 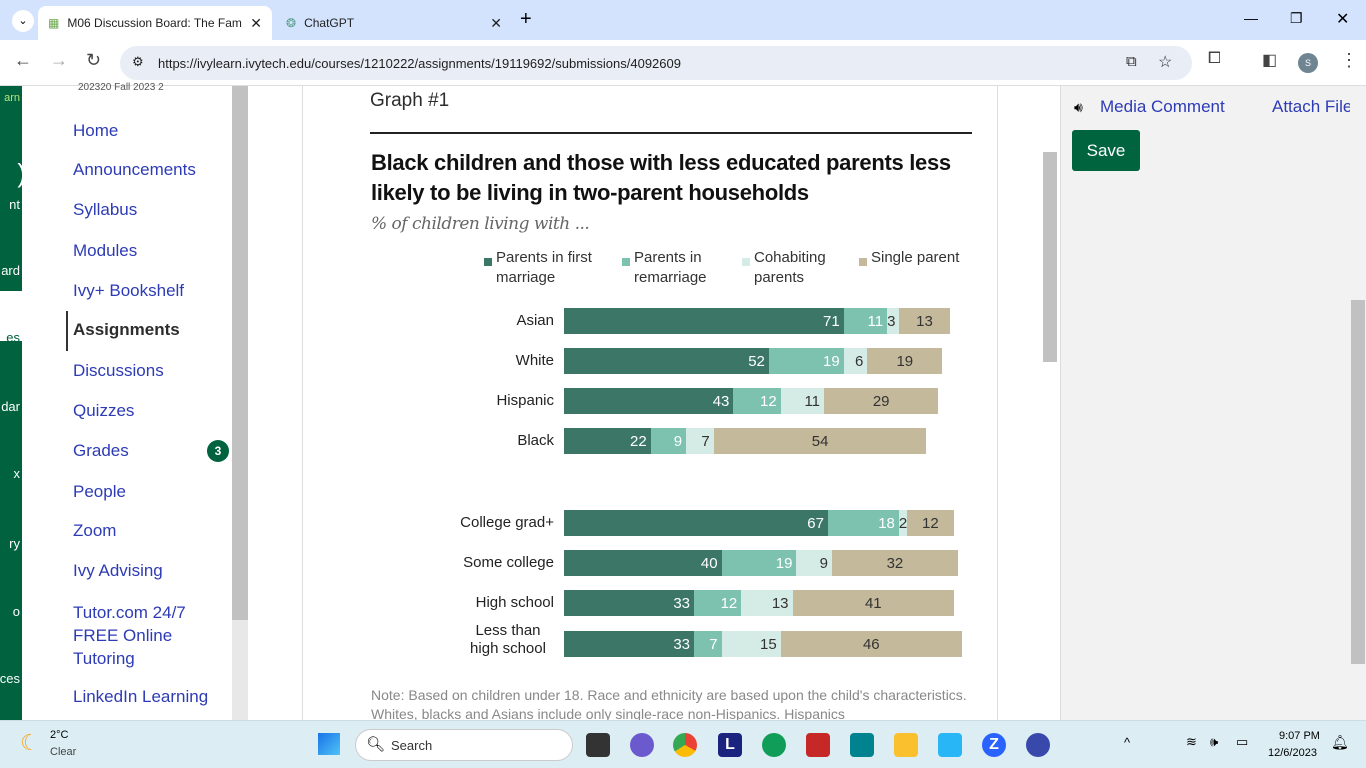 What do you see at coordinates (329, 744) in the screenshot?
I see `start-icon` at bounding box center [329, 744].